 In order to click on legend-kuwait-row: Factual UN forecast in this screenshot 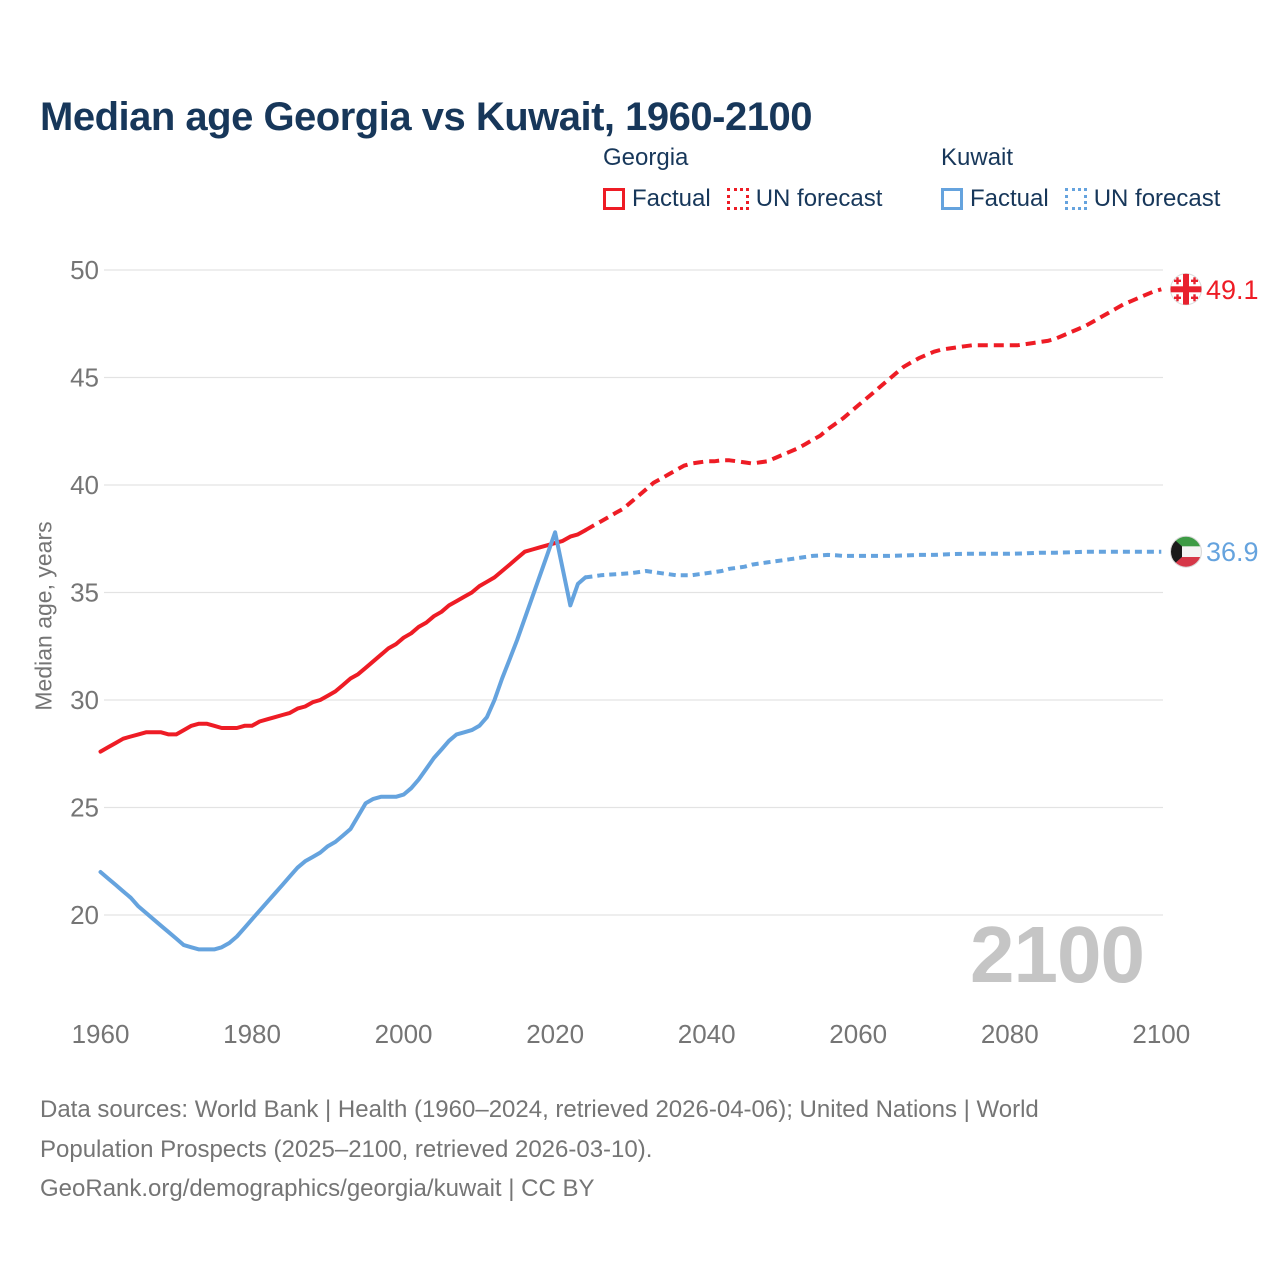, I will do `click(1080, 199)`.